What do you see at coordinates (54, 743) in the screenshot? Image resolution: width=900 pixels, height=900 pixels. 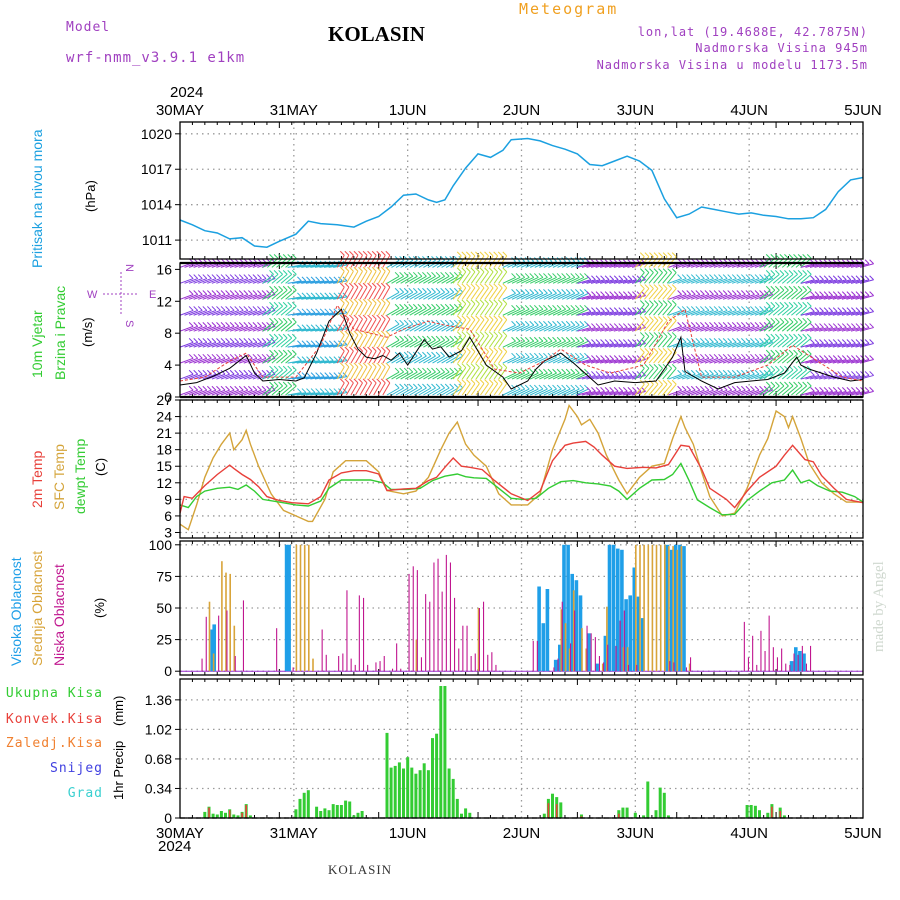 I see `legend-frozen-precip: Zaledj.Kisa` at bounding box center [54, 743].